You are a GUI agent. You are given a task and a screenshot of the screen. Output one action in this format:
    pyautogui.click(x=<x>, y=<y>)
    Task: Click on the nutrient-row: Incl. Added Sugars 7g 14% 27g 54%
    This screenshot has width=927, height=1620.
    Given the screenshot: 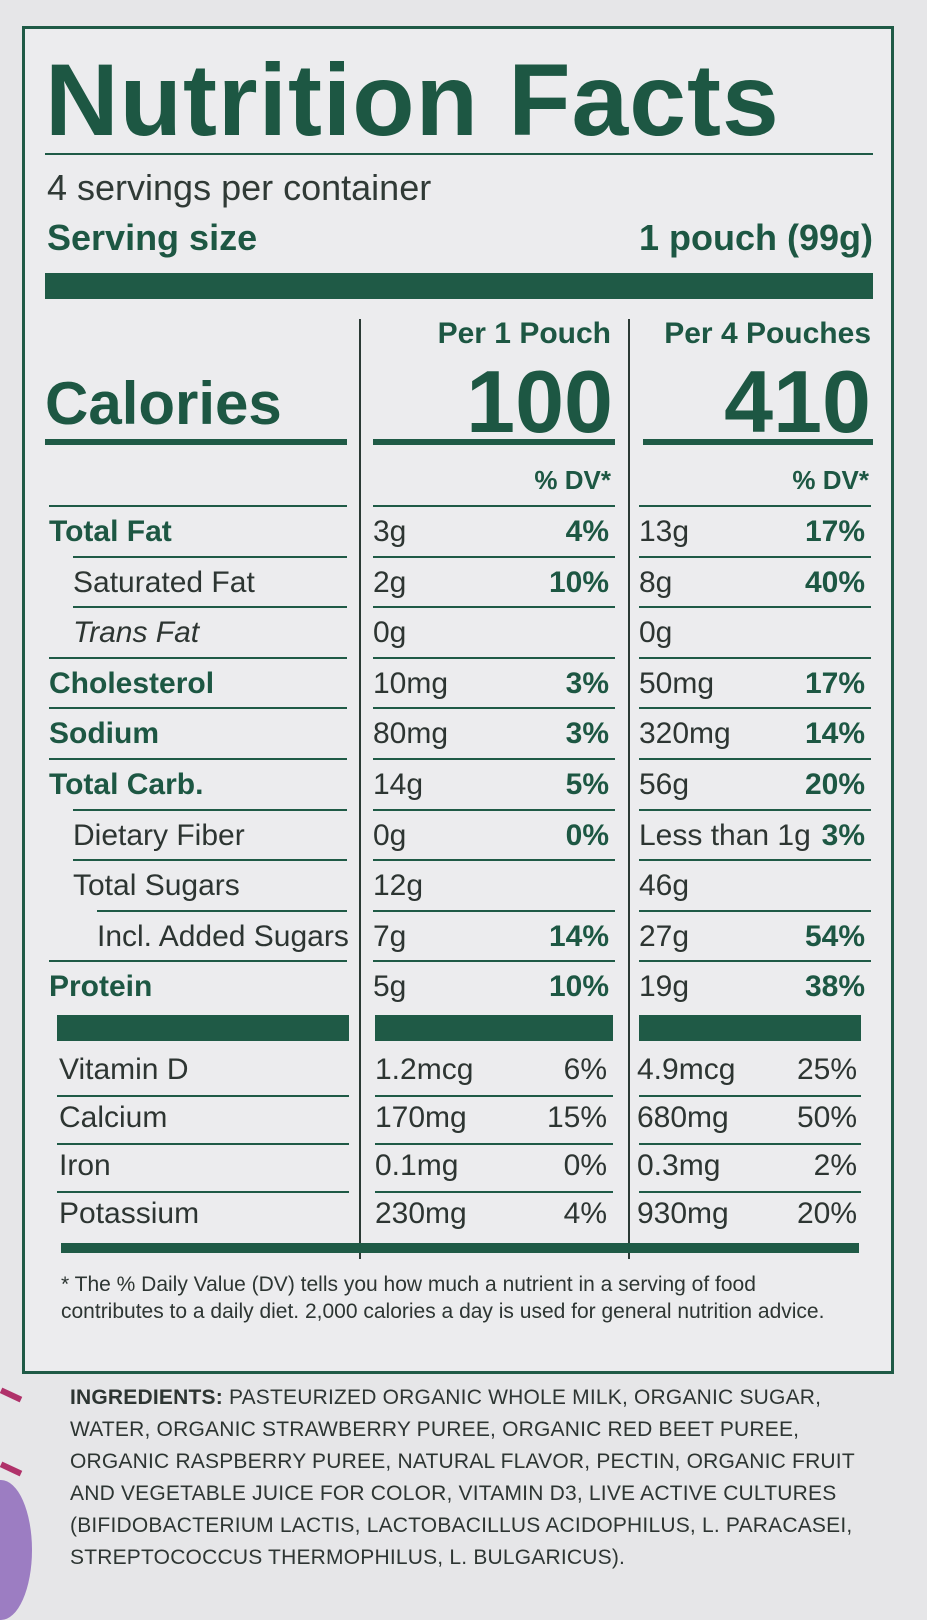 What is the action you would take?
    pyautogui.click(x=458, y=939)
    